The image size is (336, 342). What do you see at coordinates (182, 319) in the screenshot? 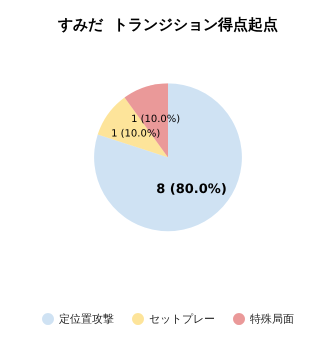
I see `legend-label: セットプレー` at bounding box center [182, 319].